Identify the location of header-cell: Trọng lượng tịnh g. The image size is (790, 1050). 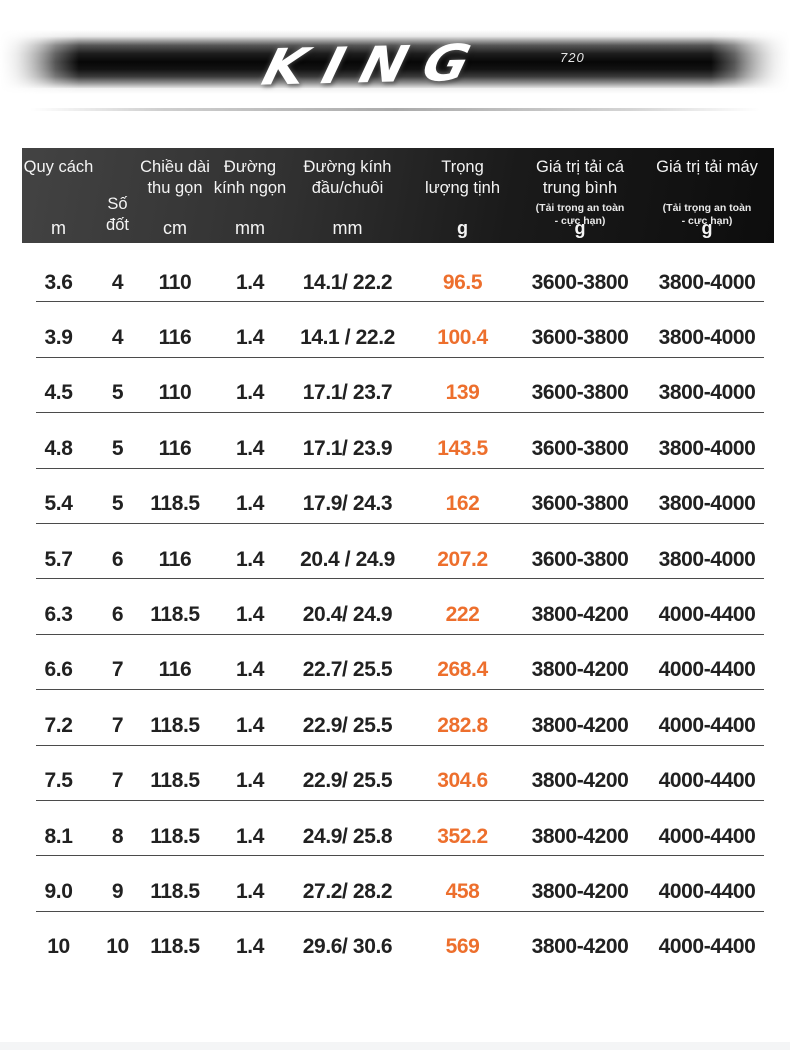
(462, 195).